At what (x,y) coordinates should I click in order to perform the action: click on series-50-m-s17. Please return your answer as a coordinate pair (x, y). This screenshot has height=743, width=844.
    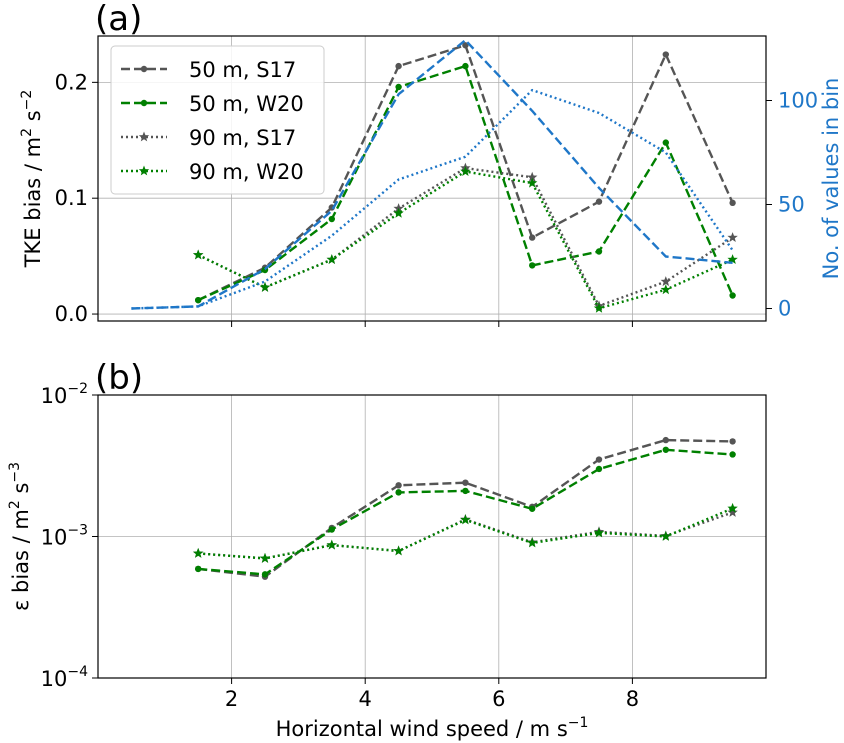
    Looking at the image, I should click on (465, 508).